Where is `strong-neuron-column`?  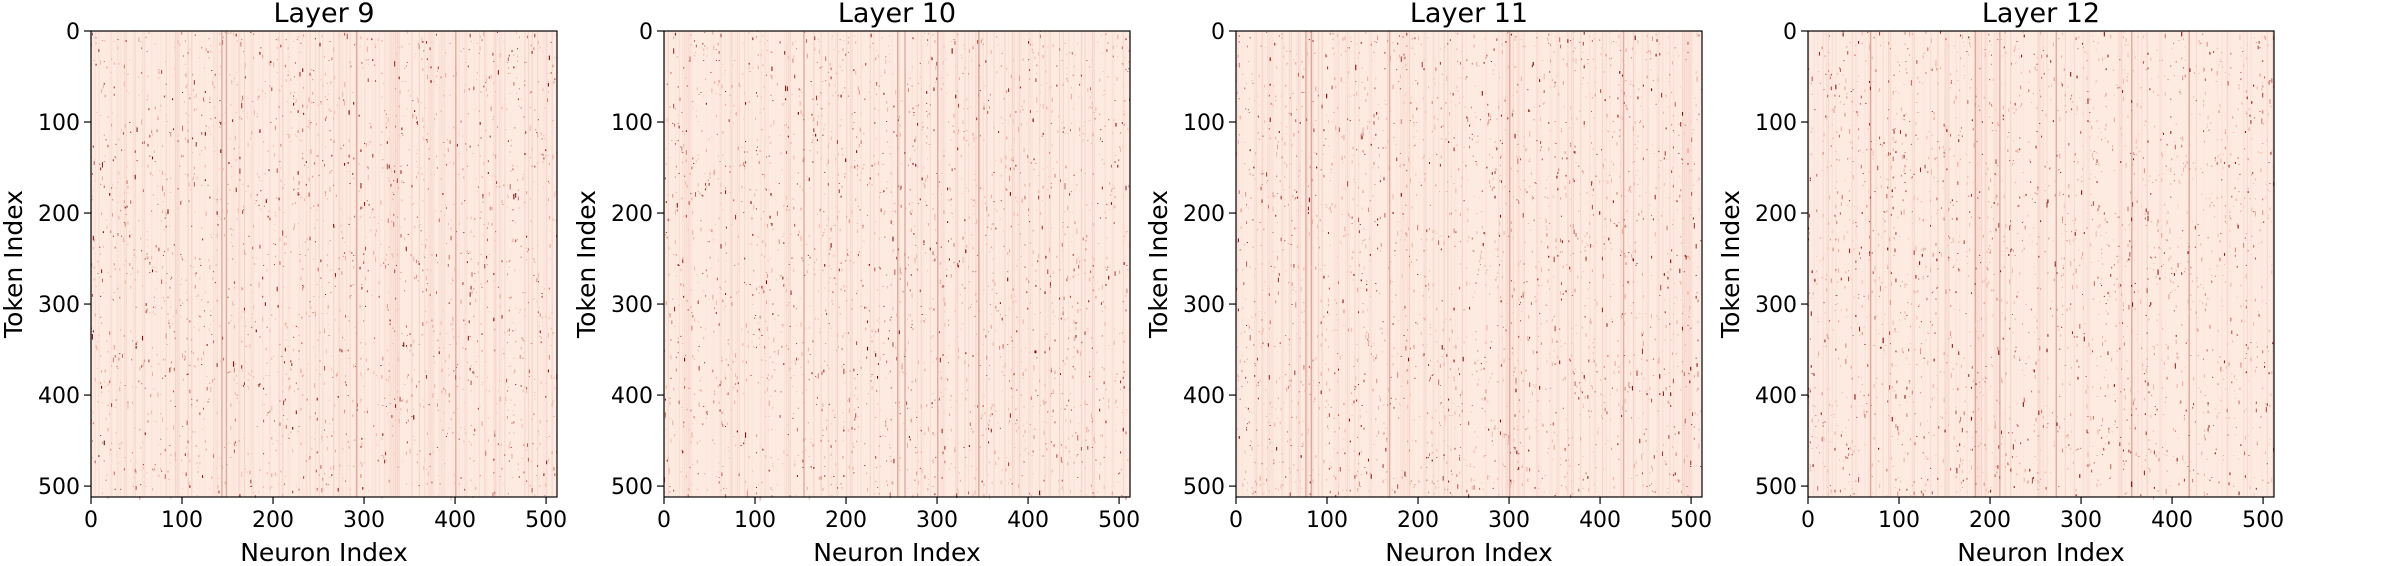 strong-neuron-column is located at coordinates (226, 264).